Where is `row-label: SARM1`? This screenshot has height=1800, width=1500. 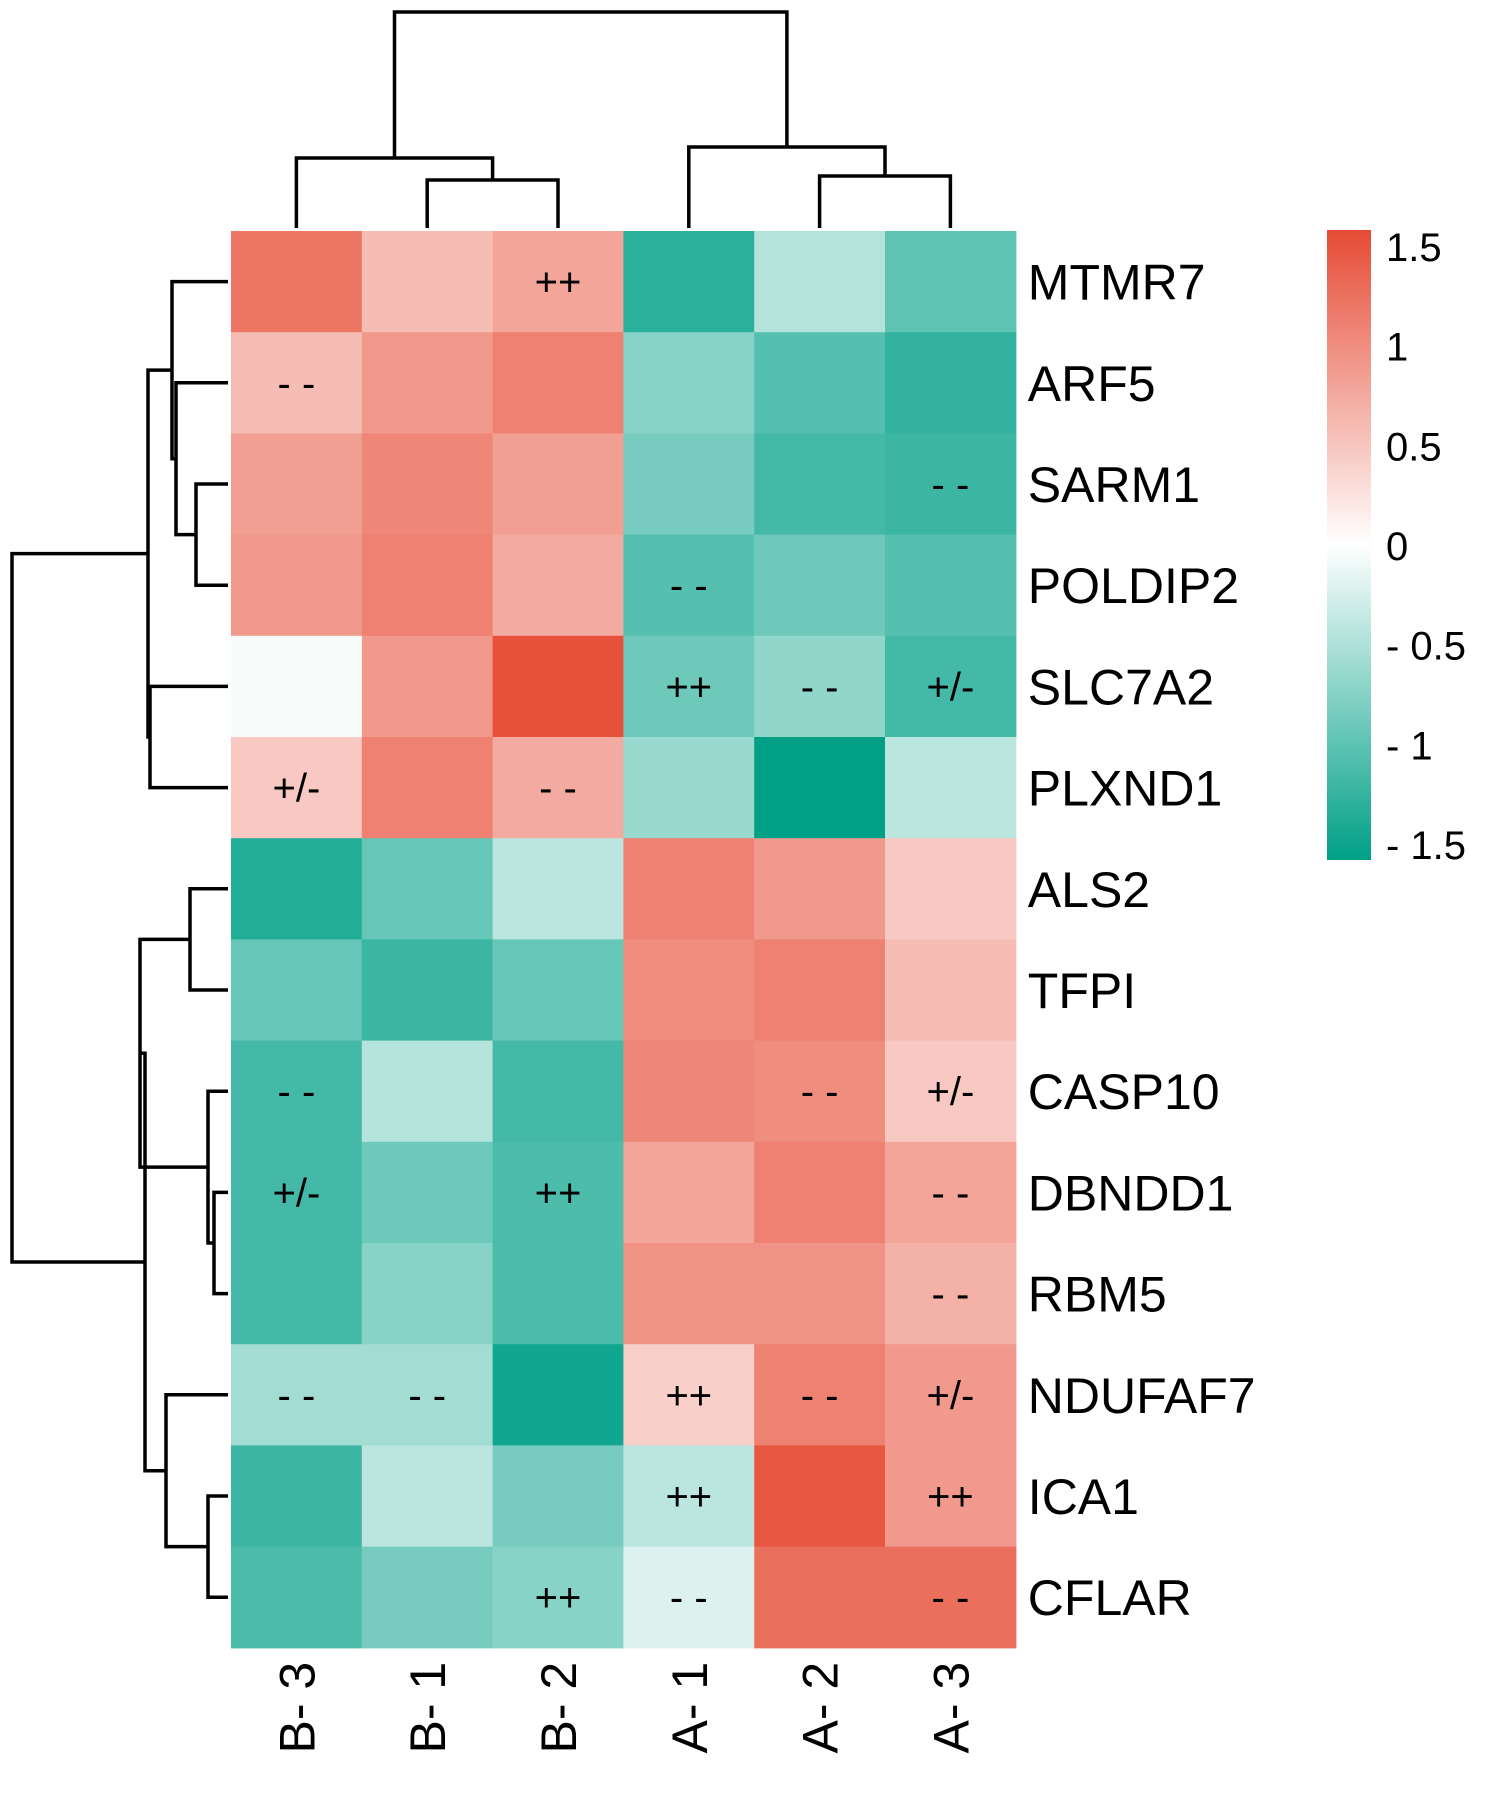 row-label: SARM1 is located at coordinates (1114, 485).